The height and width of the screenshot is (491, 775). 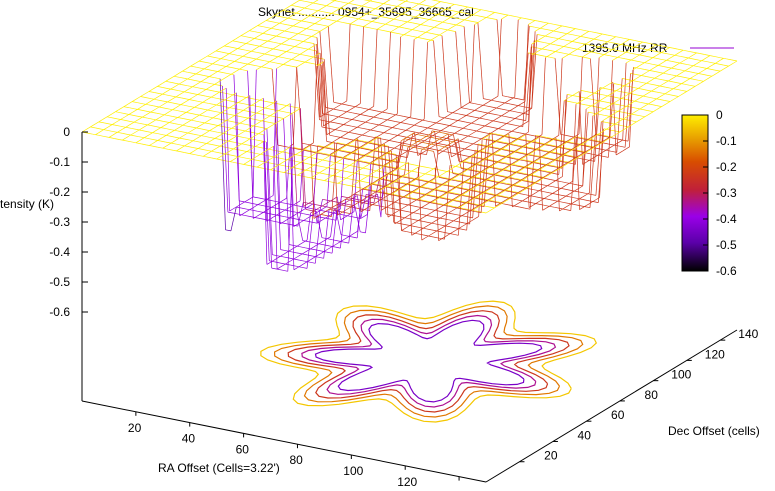 What do you see at coordinates (189, 439) in the screenshot?
I see `x-tick-label: 40` at bounding box center [189, 439].